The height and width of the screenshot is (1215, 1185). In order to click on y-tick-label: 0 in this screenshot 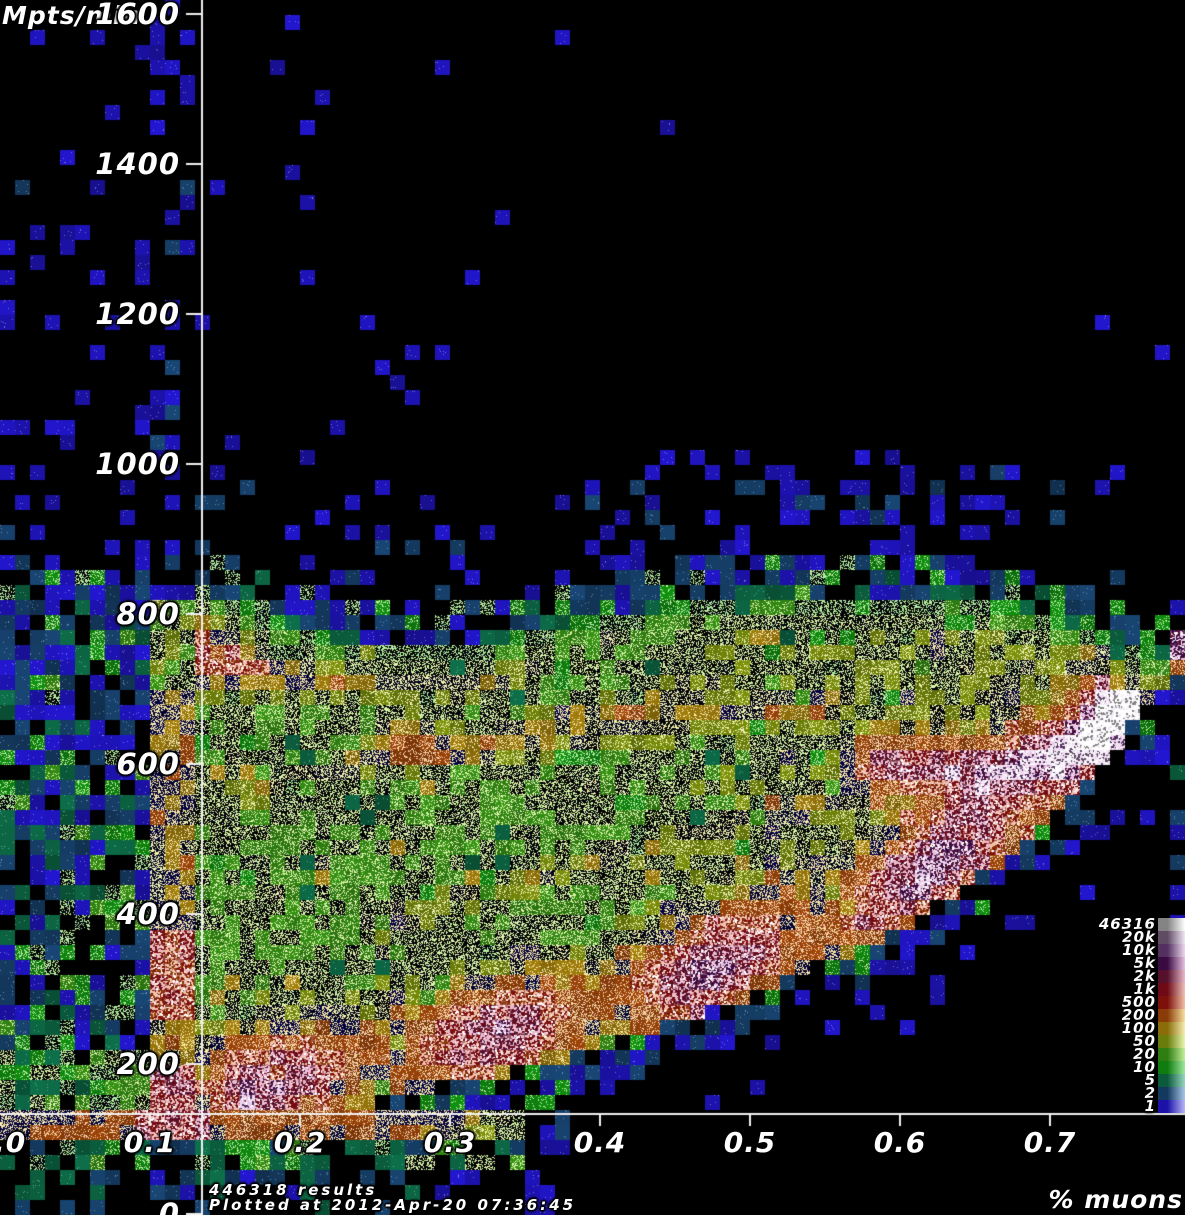, I will do `click(169, 1206)`.